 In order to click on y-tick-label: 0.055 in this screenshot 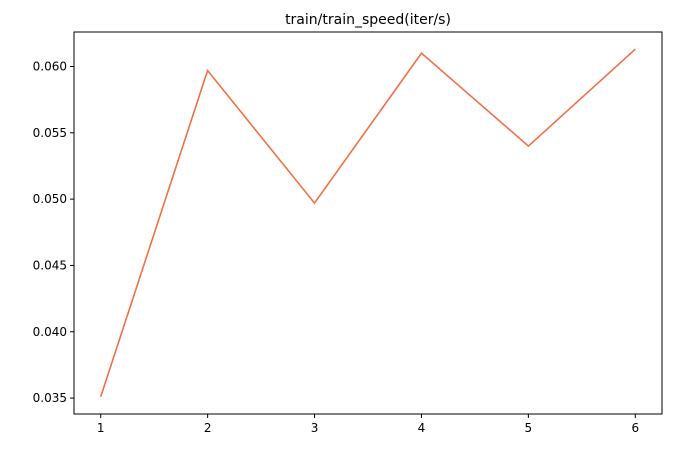, I will do `click(50, 133)`.